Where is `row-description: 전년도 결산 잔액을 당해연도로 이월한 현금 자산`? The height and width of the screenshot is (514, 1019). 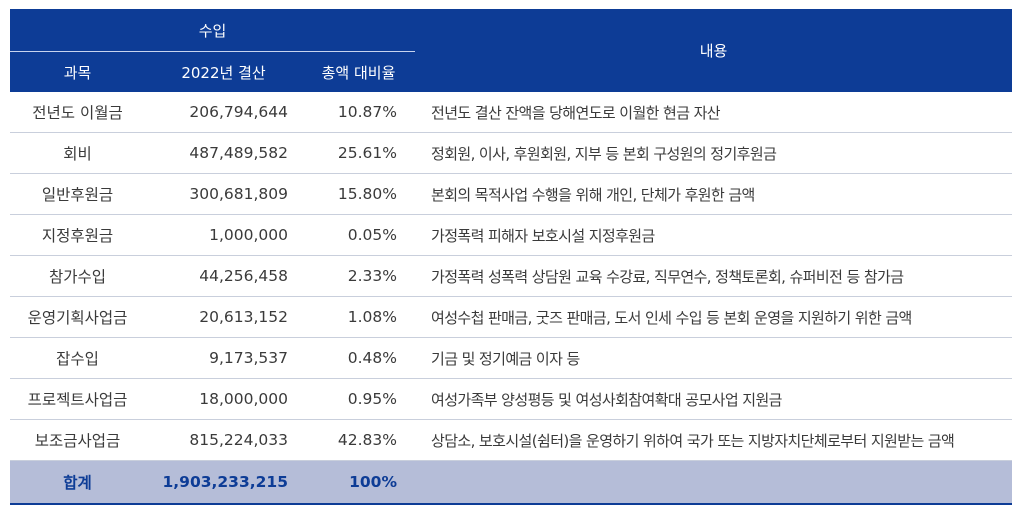
row-description: 전년도 결산 잔액을 당해연도로 이월한 현금 자산 is located at coordinates (713, 112).